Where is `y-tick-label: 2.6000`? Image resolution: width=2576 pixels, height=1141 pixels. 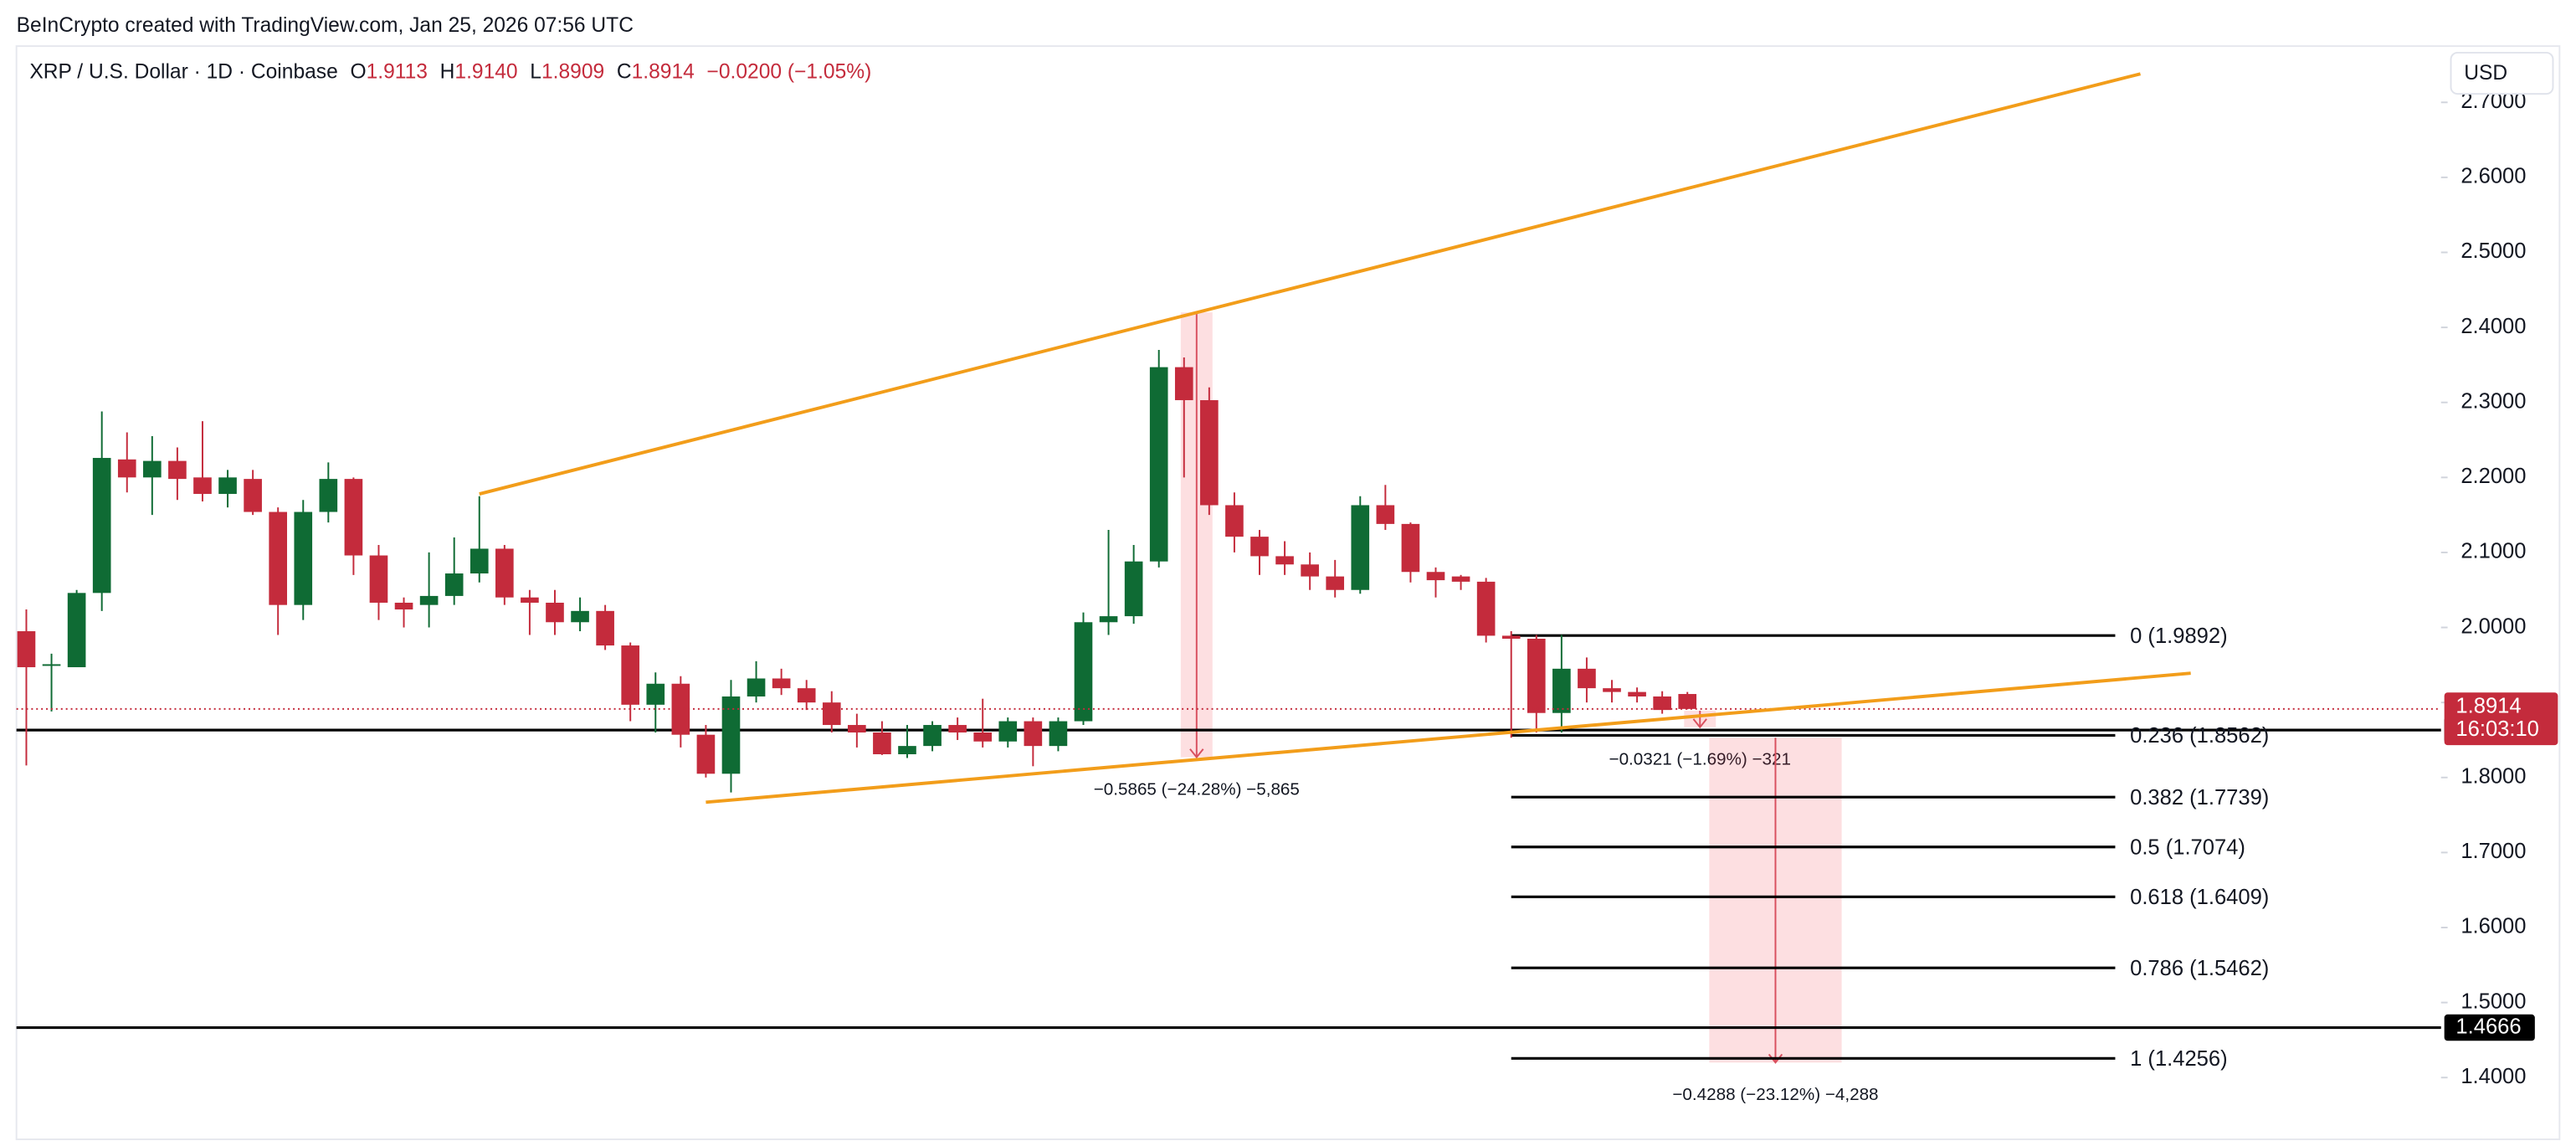
y-tick-label: 2.6000 is located at coordinates (2493, 176).